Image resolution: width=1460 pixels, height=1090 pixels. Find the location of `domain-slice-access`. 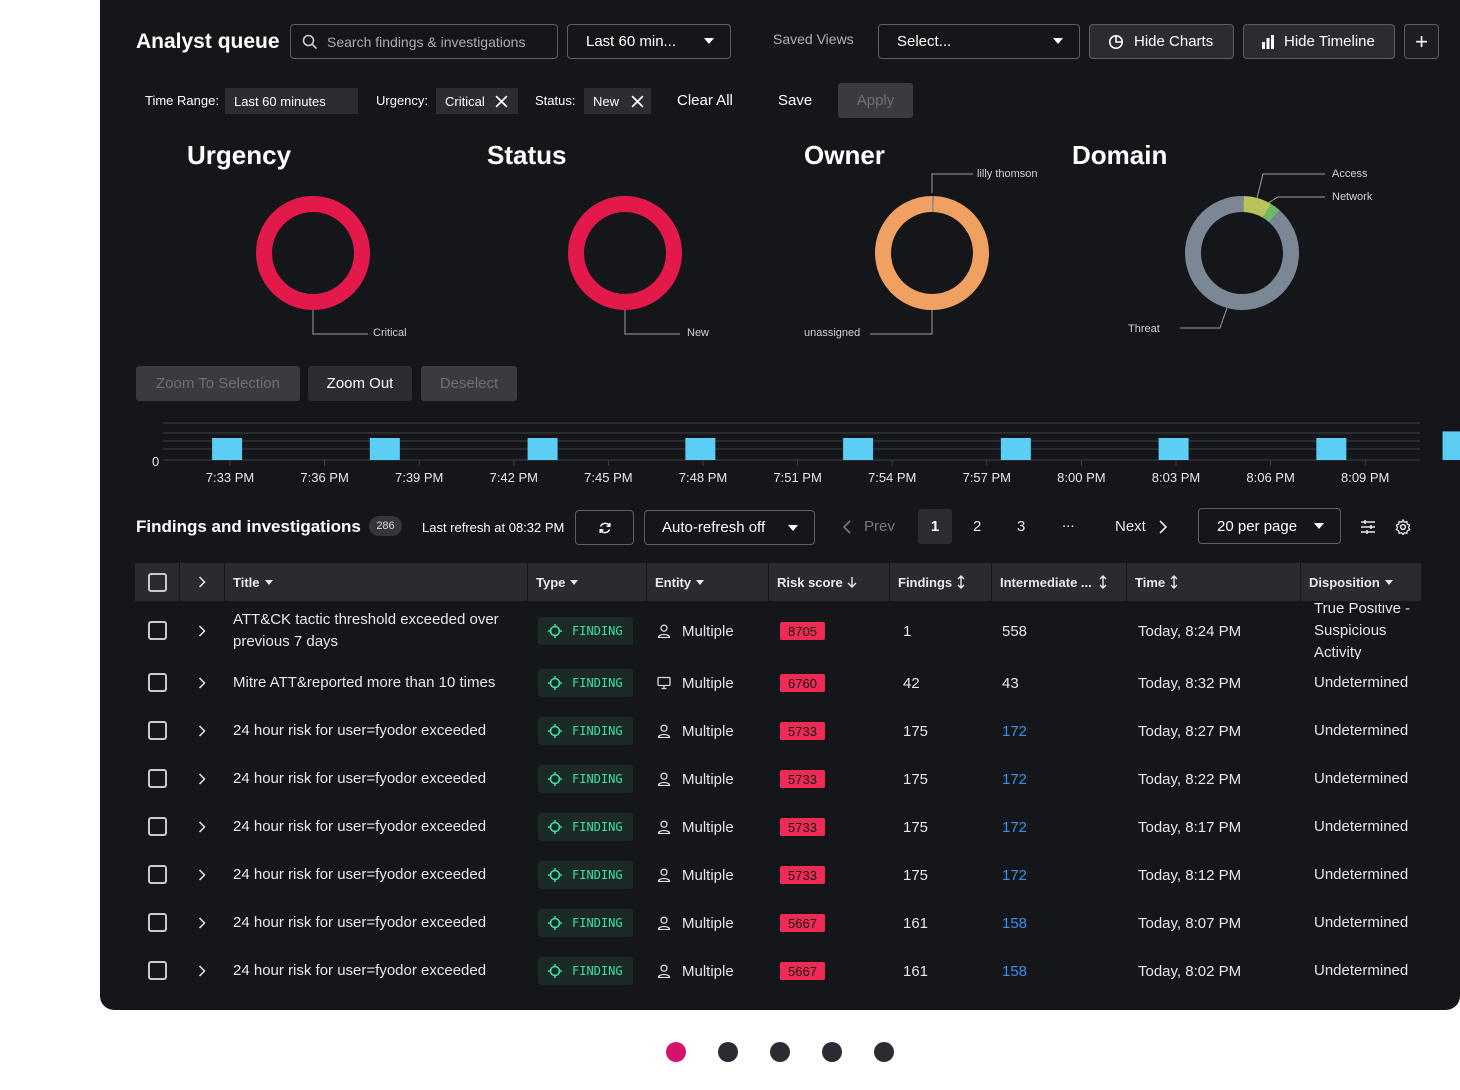

domain-slice-access is located at coordinates (1256, 207).